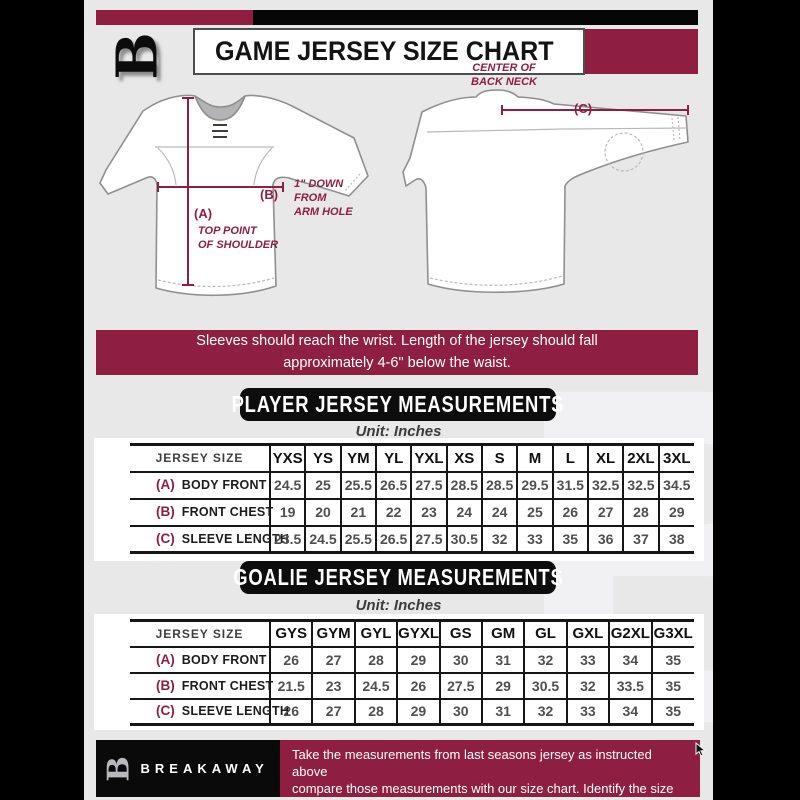  Describe the element at coordinates (570, 458) in the screenshot. I see `size-column-header: L` at that location.